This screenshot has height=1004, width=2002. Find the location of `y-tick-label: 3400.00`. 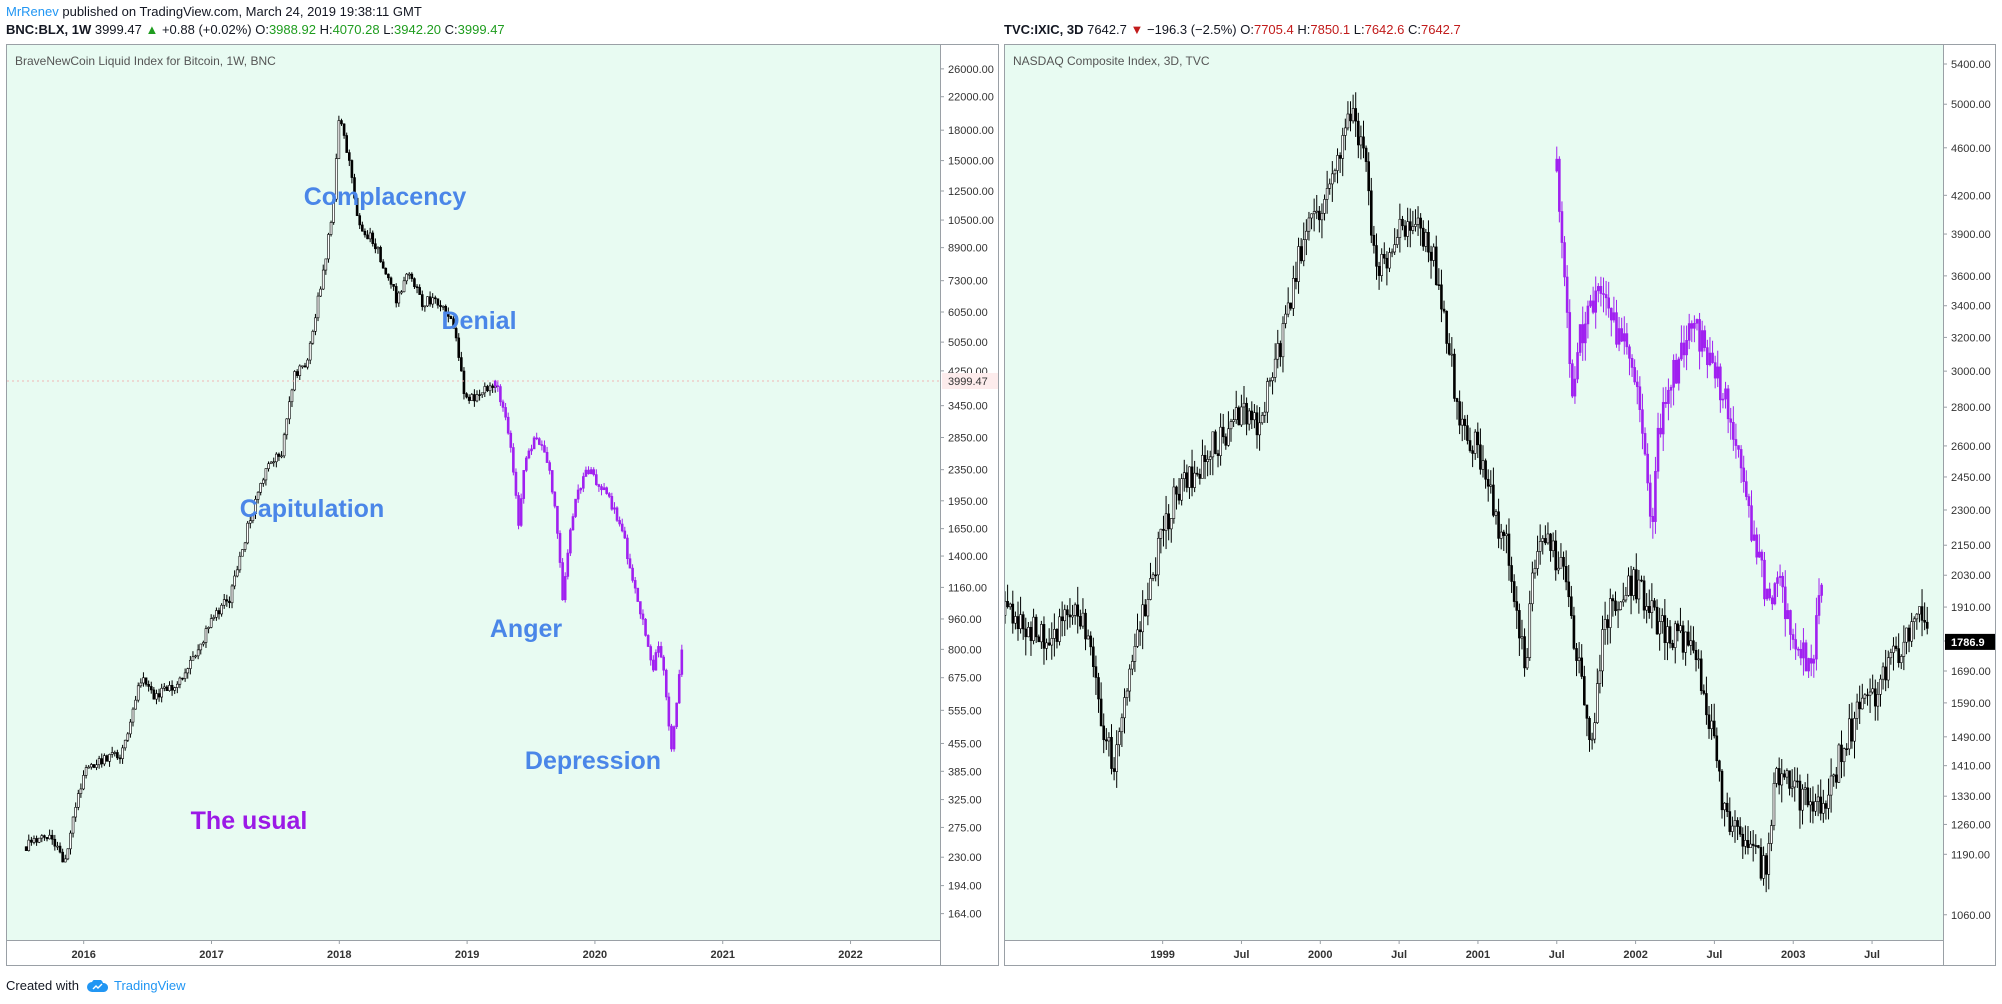

y-tick-label: 3400.00 is located at coordinates (1971, 307).